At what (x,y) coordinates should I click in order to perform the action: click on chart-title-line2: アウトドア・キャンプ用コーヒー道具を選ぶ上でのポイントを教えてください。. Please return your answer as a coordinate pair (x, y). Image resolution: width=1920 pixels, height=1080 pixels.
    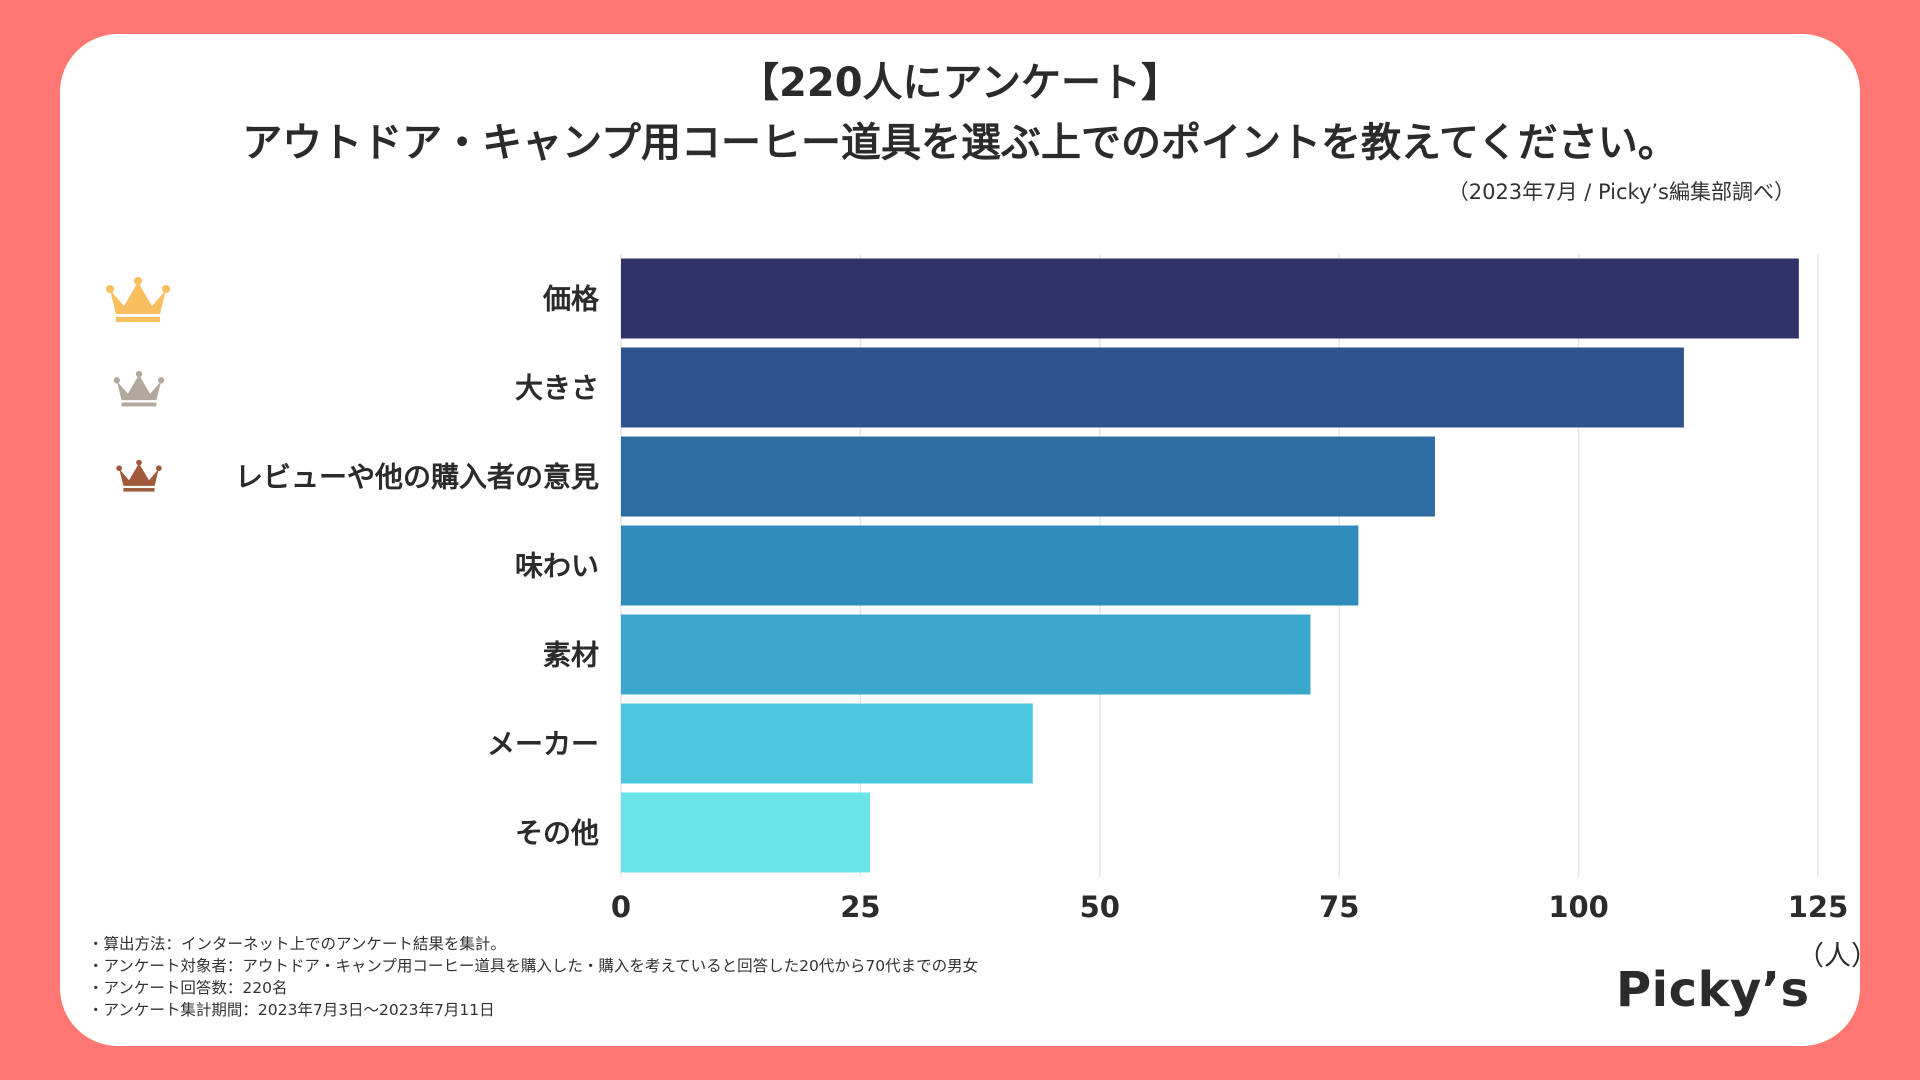
    Looking at the image, I should click on (960, 143).